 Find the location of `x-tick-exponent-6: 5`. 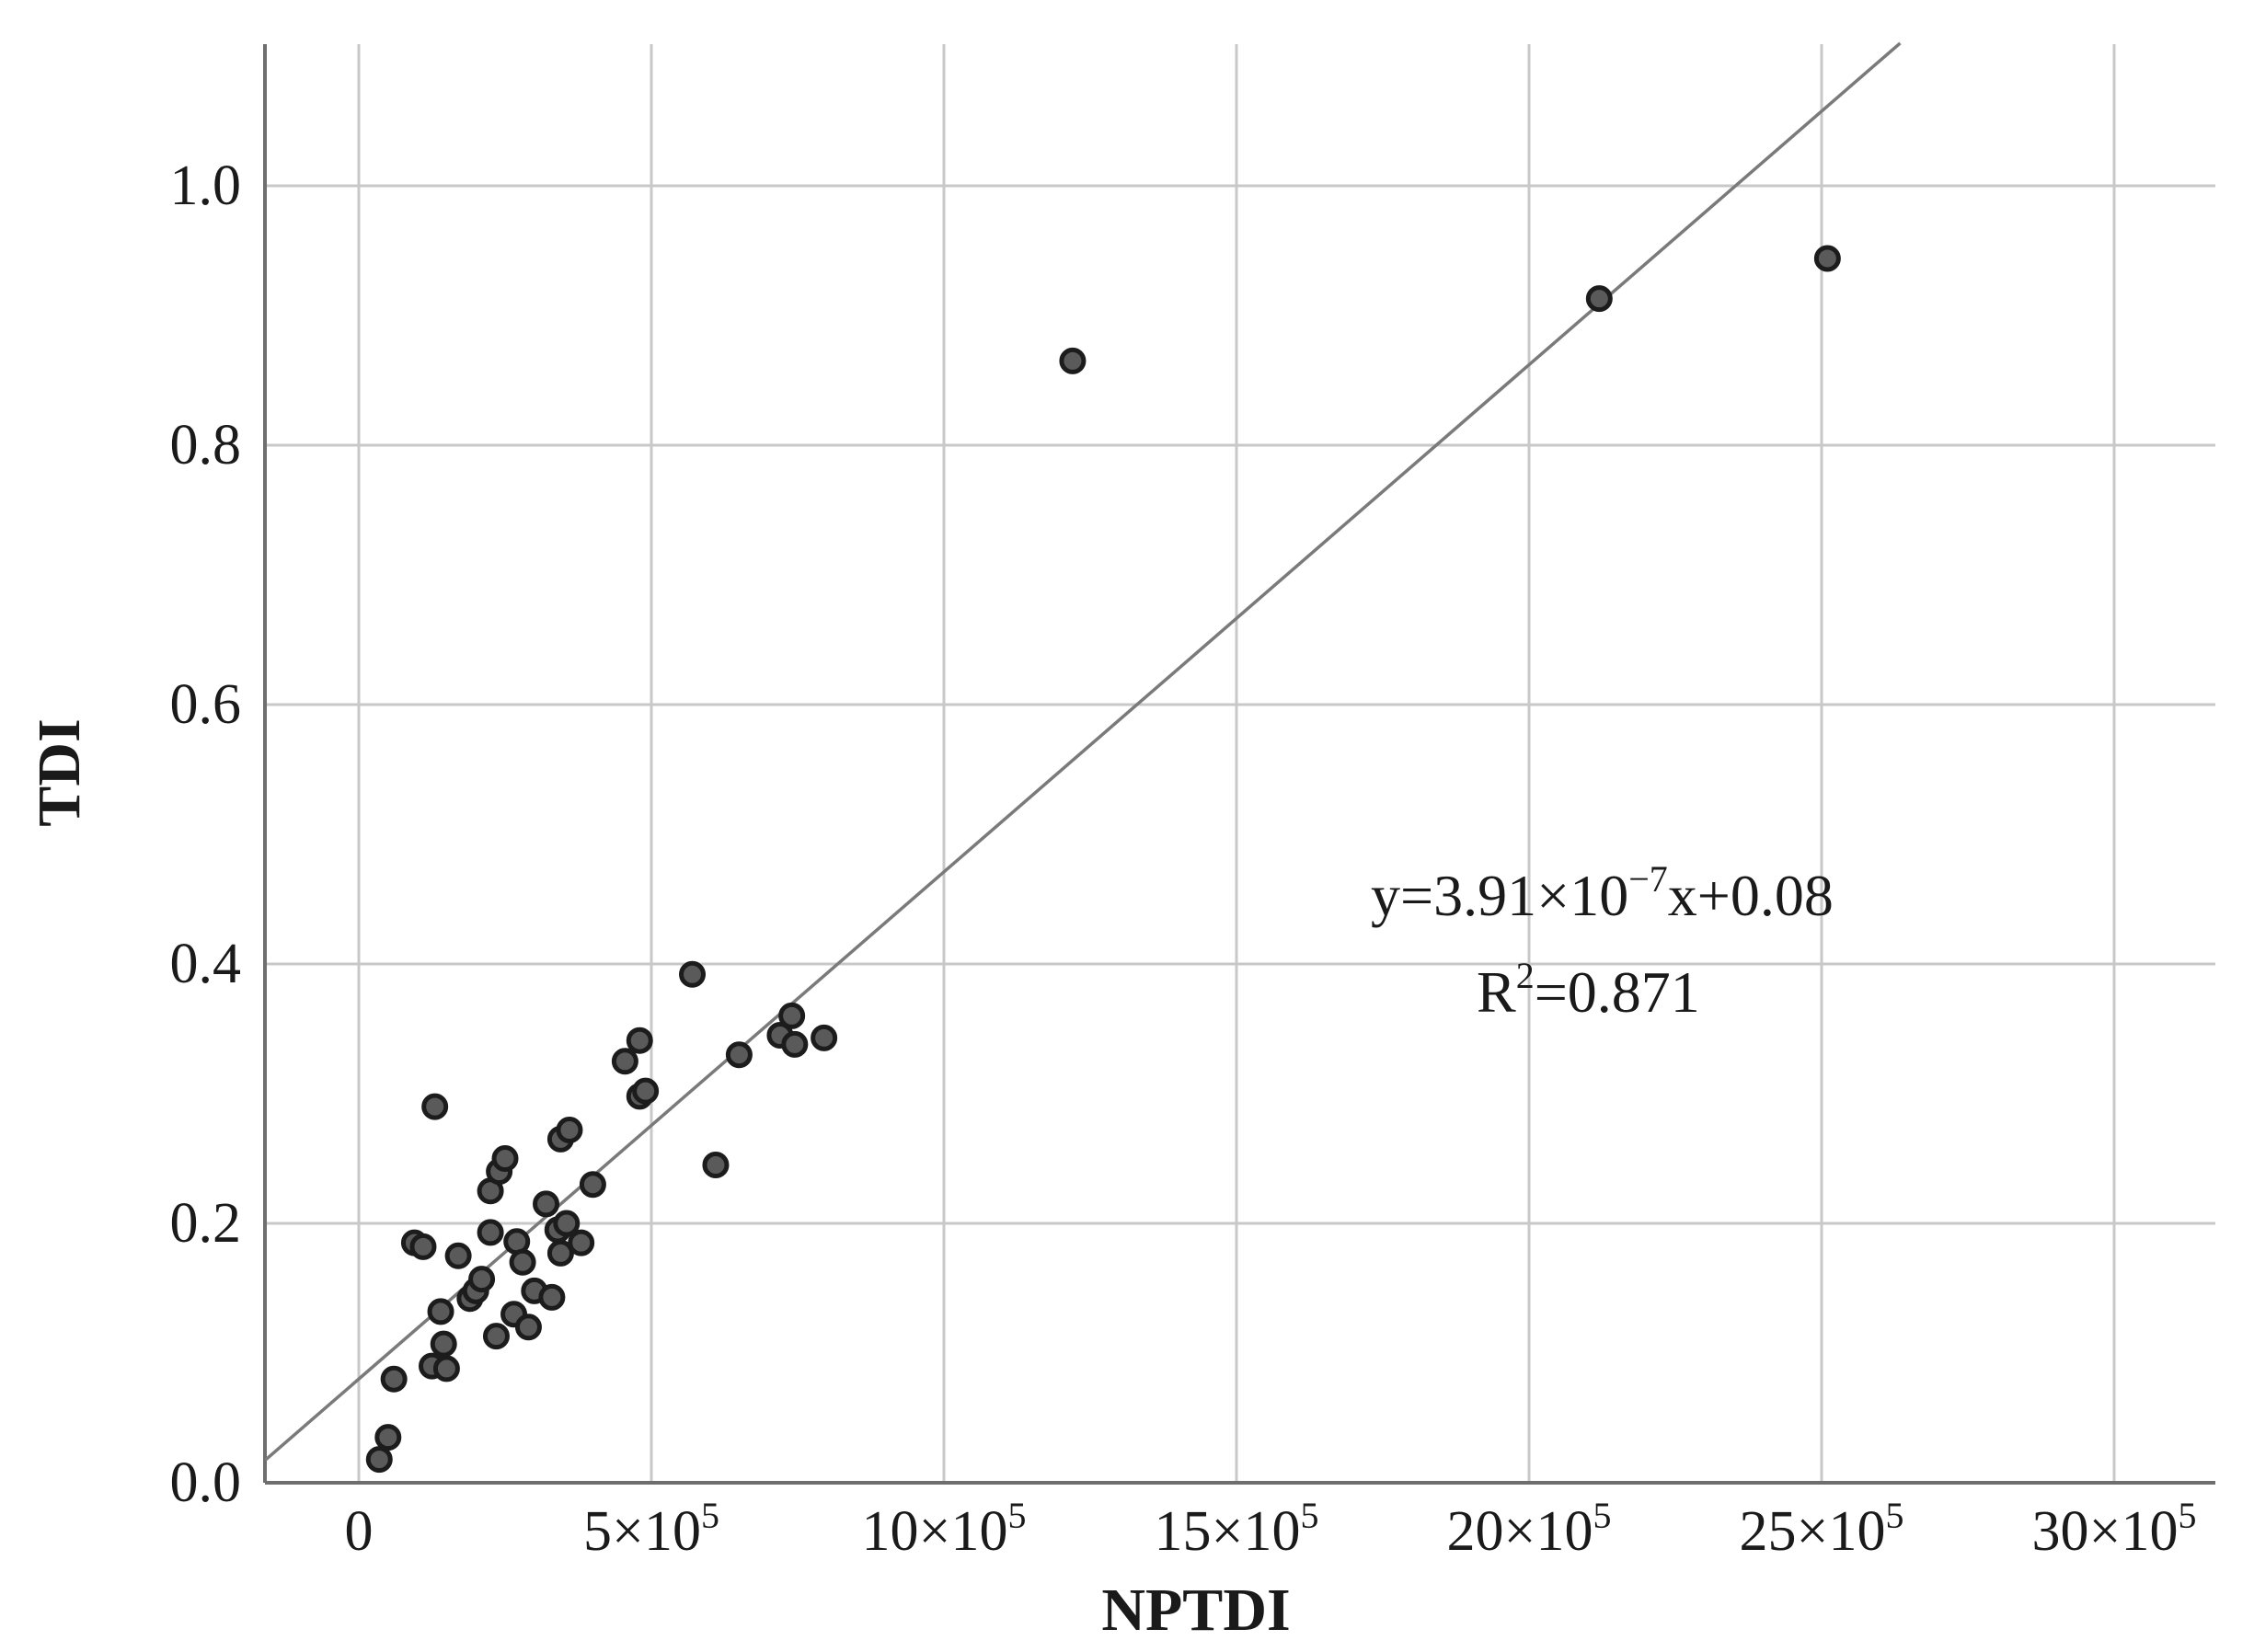

x-tick-exponent-6: 5 is located at coordinates (2187, 1515).